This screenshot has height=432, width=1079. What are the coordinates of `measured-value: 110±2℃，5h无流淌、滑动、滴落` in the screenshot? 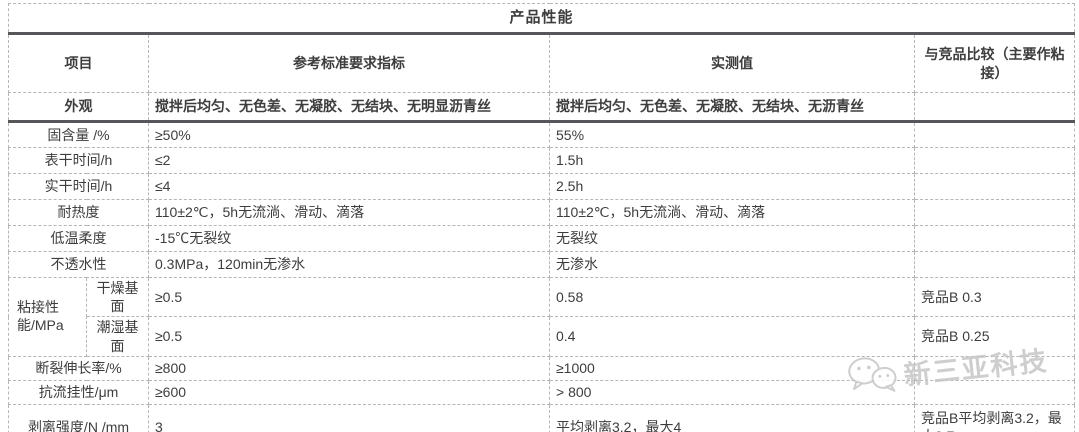 It's located at (732, 212).